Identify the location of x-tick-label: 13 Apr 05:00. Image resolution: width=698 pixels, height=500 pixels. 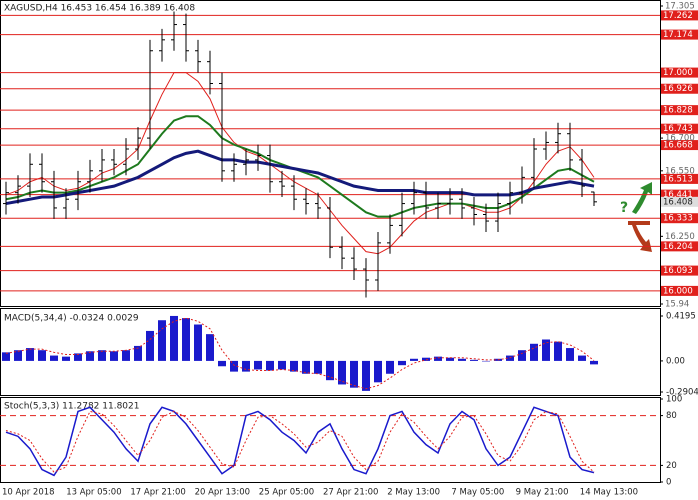
(93, 493).